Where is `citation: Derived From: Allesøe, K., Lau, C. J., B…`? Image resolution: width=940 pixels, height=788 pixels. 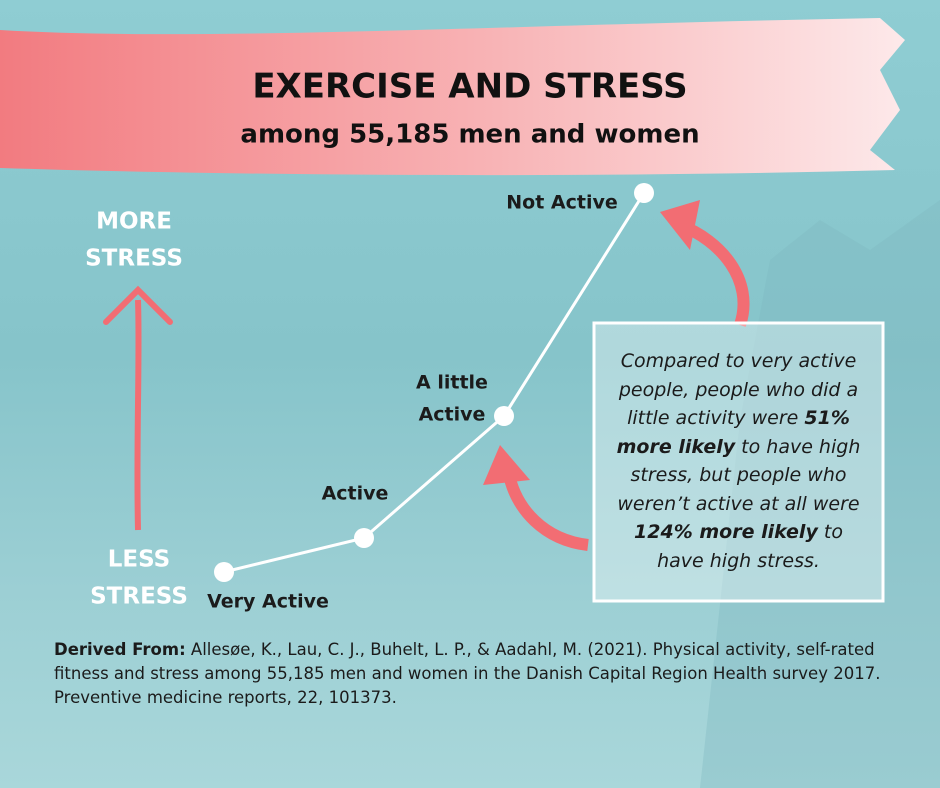
citation: Derived From: Allesøe, K., Lau, C. J., B… is located at coordinates (479, 674).